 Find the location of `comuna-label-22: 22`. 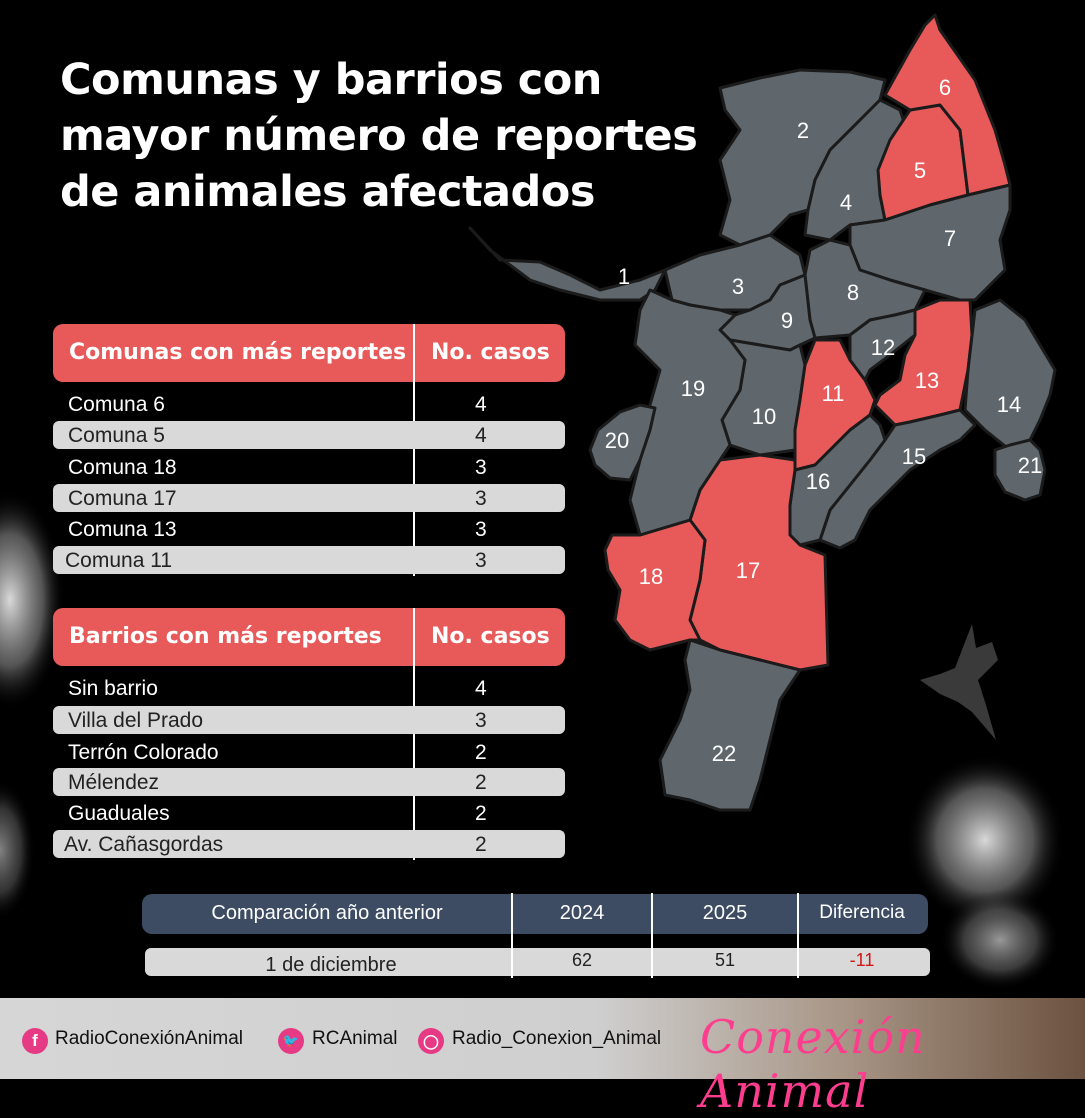

comuna-label-22: 22 is located at coordinates (724, 753).